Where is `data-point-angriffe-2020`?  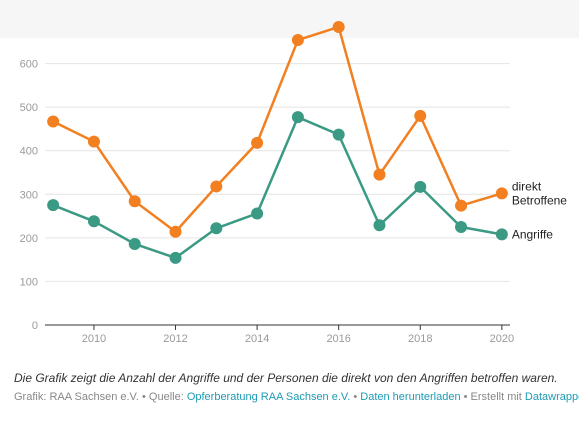
data-point-angriffe-2020 is located at coordinates (501, 234).